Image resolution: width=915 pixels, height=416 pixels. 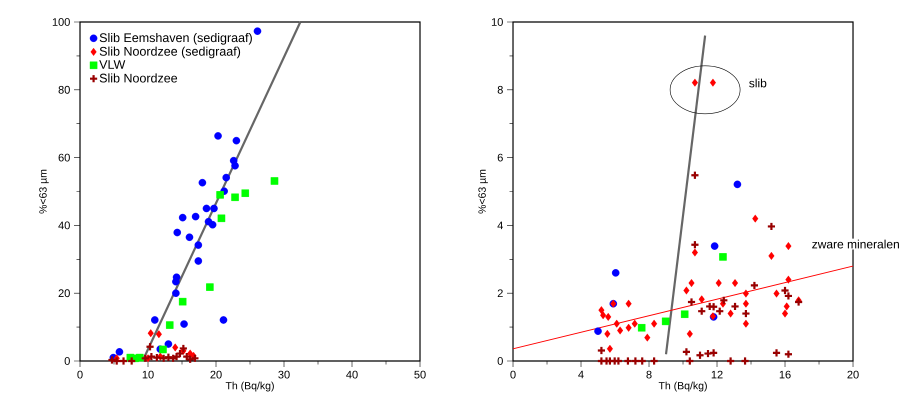 What do you see at coordinates (352, 374) in the screenshot?
I see `x-tick-label: 40` at bounding box center [352, 374].